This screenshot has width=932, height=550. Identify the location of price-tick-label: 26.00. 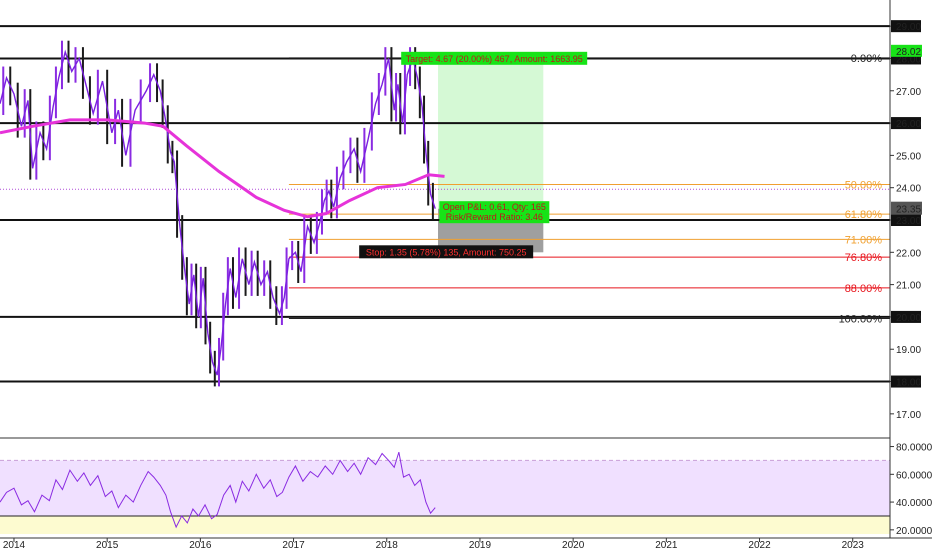
(908, 124).